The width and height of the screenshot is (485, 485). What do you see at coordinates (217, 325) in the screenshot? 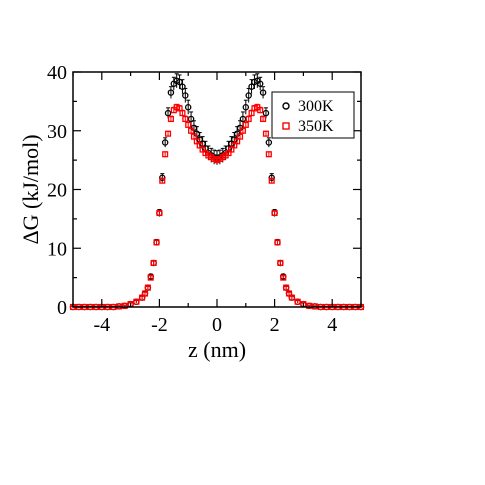
I see `x-tick-label: 0` at bounding box center [217, 325].